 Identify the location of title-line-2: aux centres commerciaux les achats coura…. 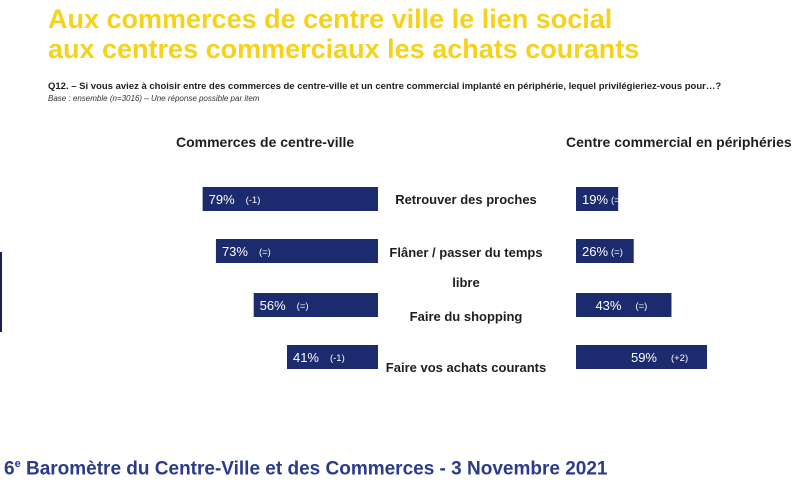
(344, 49).